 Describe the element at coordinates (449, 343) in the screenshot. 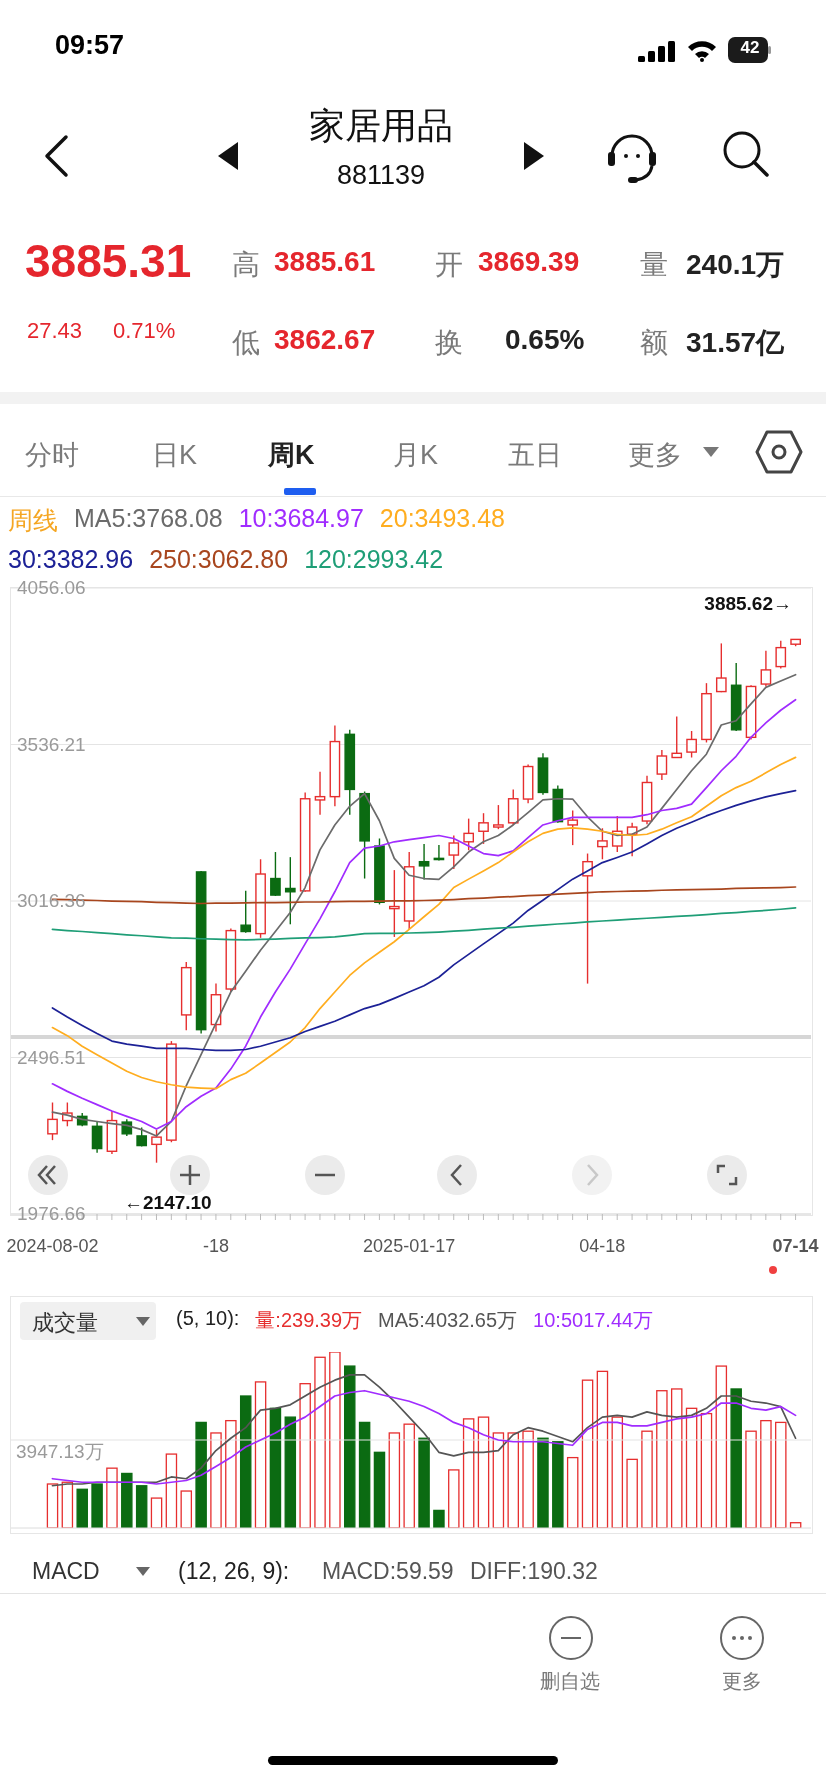

I see `text: 换` at that location.